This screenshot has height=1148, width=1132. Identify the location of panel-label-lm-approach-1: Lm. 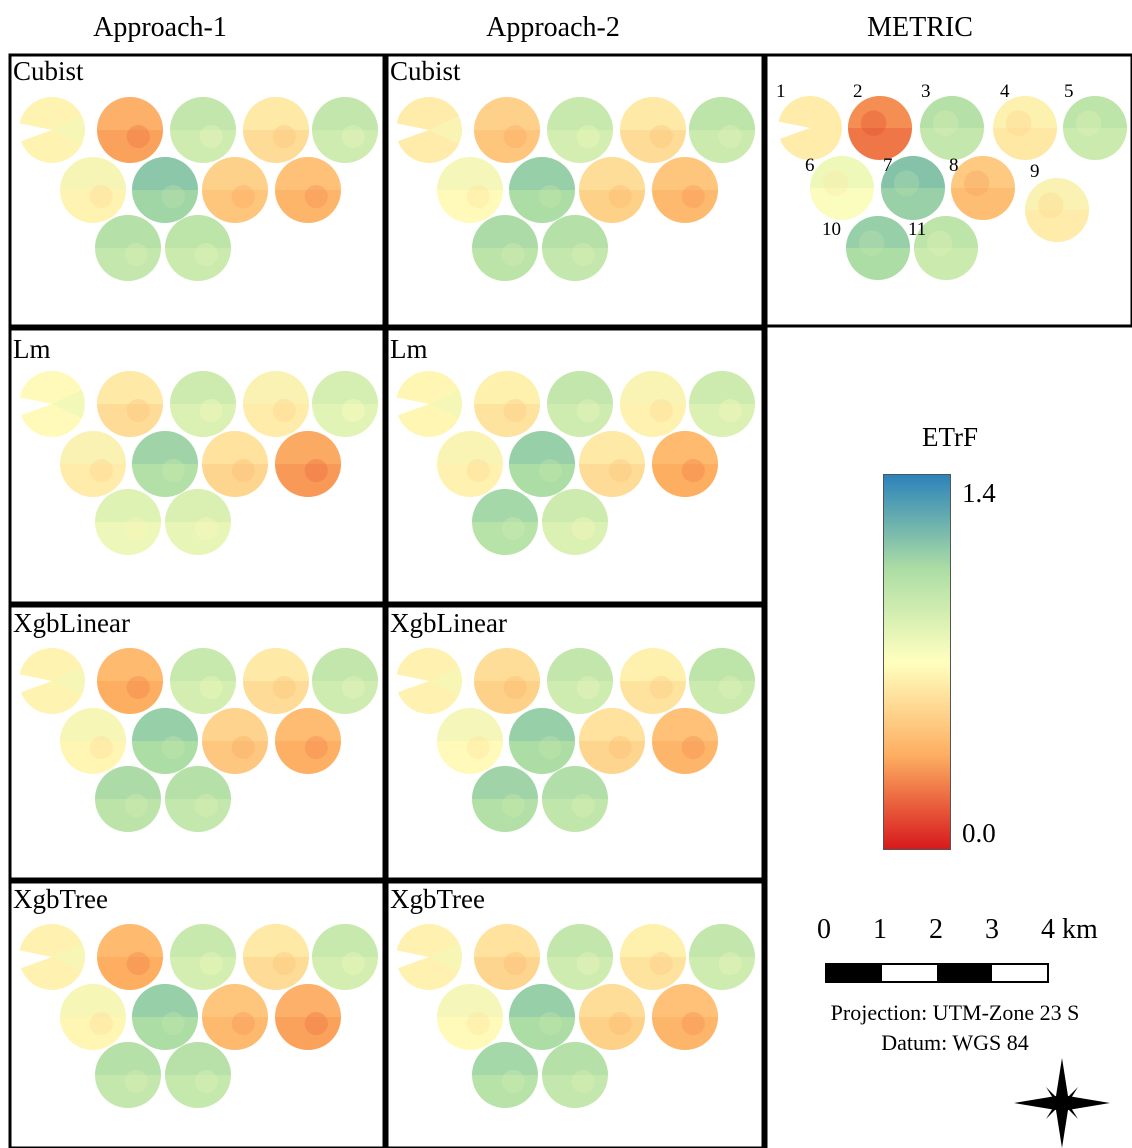
(32, 349).